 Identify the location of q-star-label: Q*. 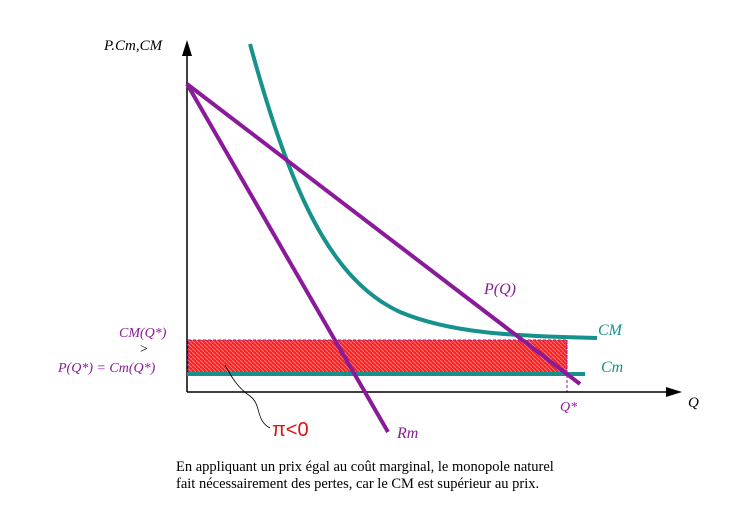
(568, 407).